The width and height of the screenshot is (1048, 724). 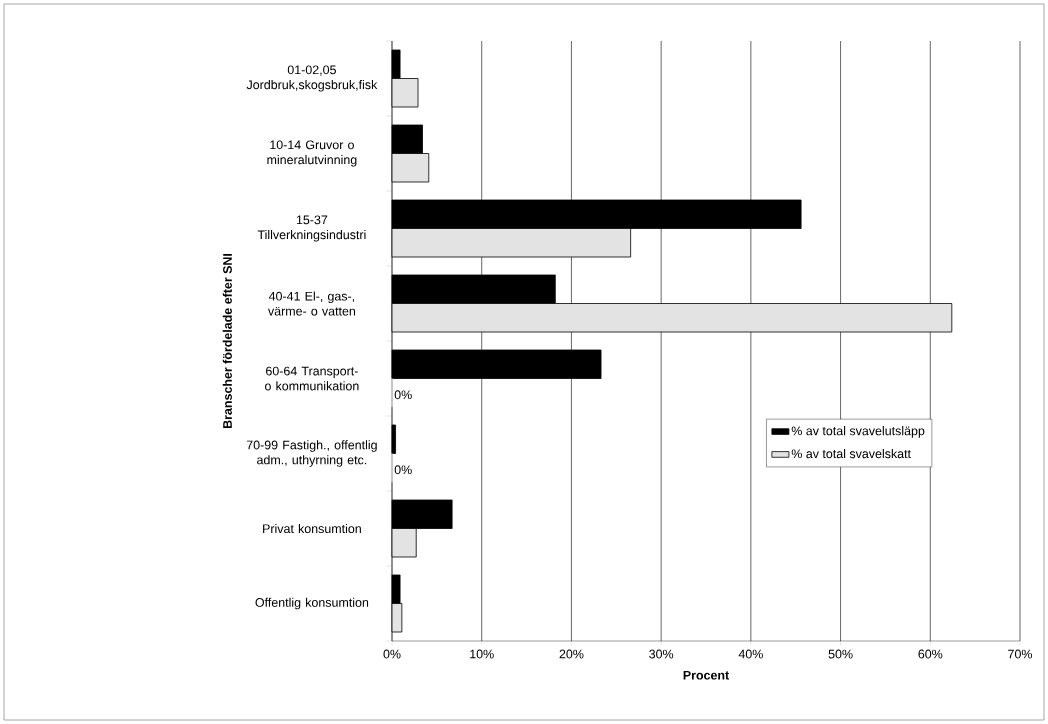 I want to click on y-tick-label: 15-37 Tillverkningsindustri, so click(x=311, y=228).